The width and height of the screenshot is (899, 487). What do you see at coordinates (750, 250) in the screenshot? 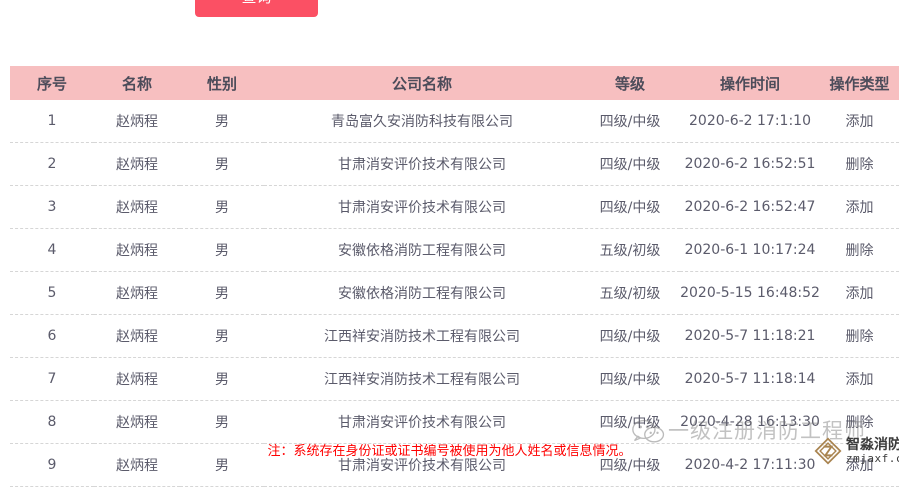
I see `cell-time: 2020-6-1 10:17:24` at bounding box center [750, 250].